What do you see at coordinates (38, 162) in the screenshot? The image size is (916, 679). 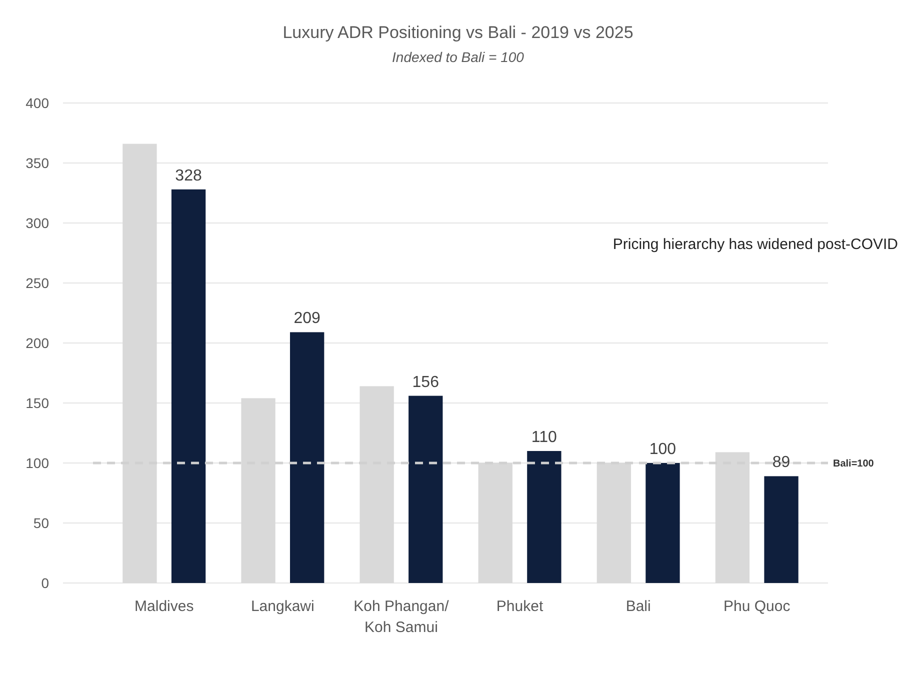 I see `y-tick-label: 350` at bounding box center [38, 162].